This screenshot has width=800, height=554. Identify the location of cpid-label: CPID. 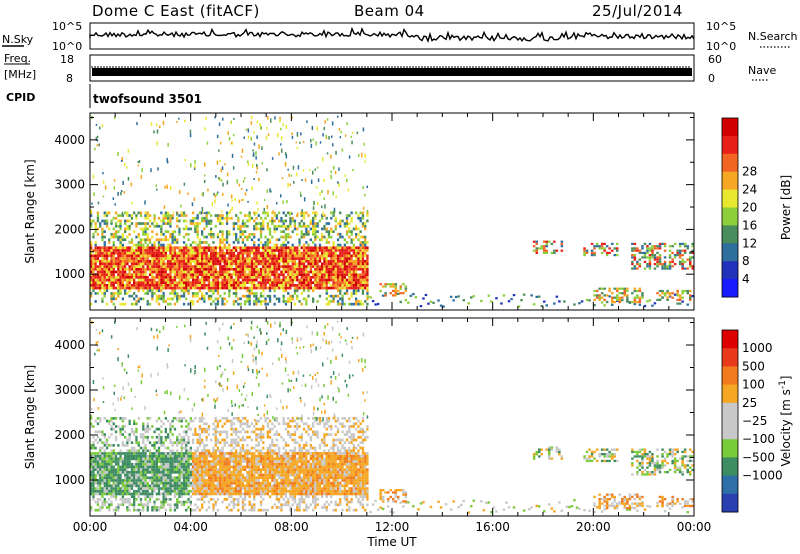
(20, 97).